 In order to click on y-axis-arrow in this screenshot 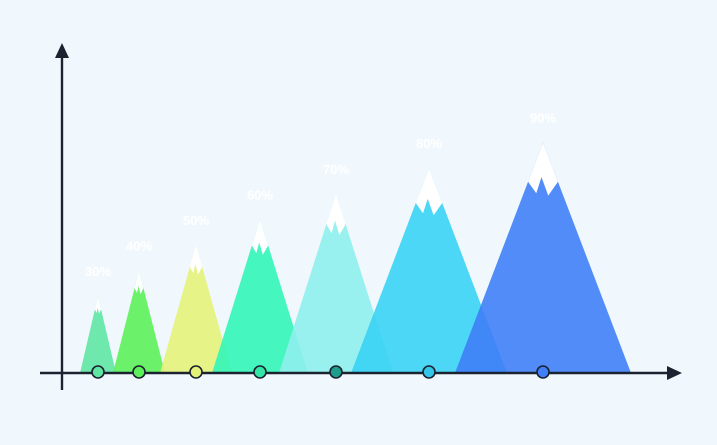, I will do `click(62, 50)`.